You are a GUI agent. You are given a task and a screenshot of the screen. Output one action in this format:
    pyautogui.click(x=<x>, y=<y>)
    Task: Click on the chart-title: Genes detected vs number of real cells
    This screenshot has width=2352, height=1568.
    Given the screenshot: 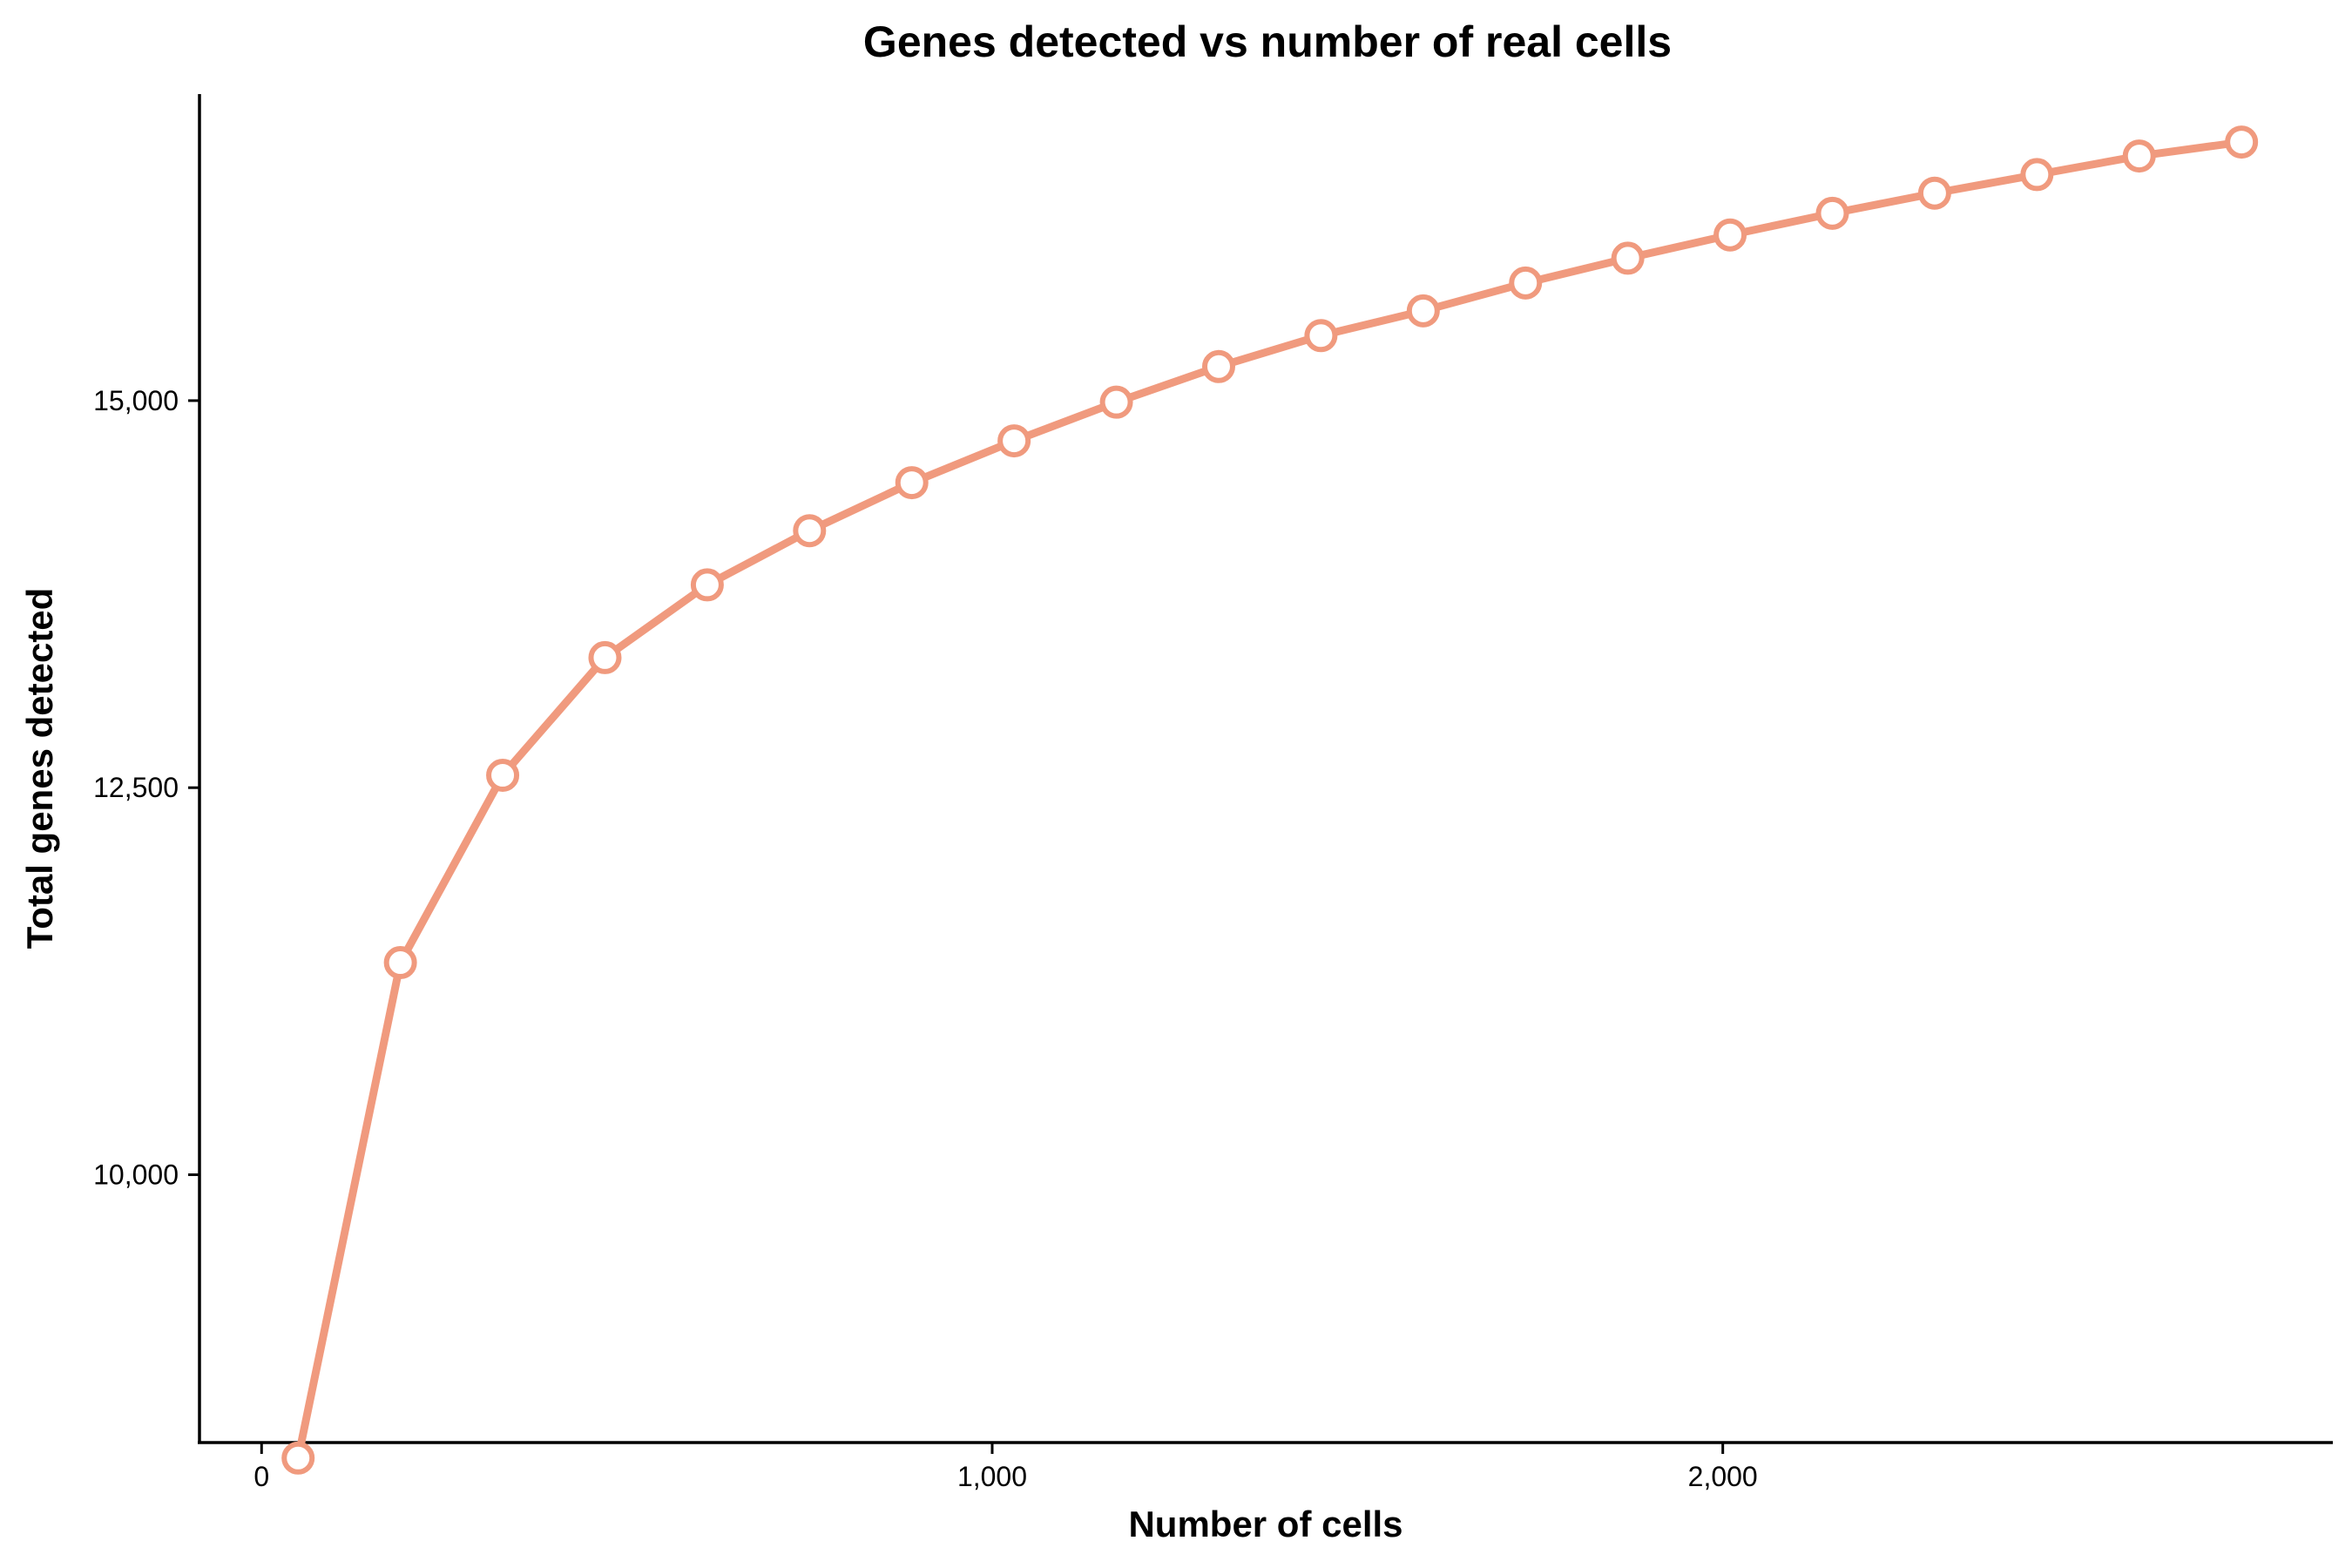 What is the action you would take?
    pyautogui.click(x=1267, y=41)
    